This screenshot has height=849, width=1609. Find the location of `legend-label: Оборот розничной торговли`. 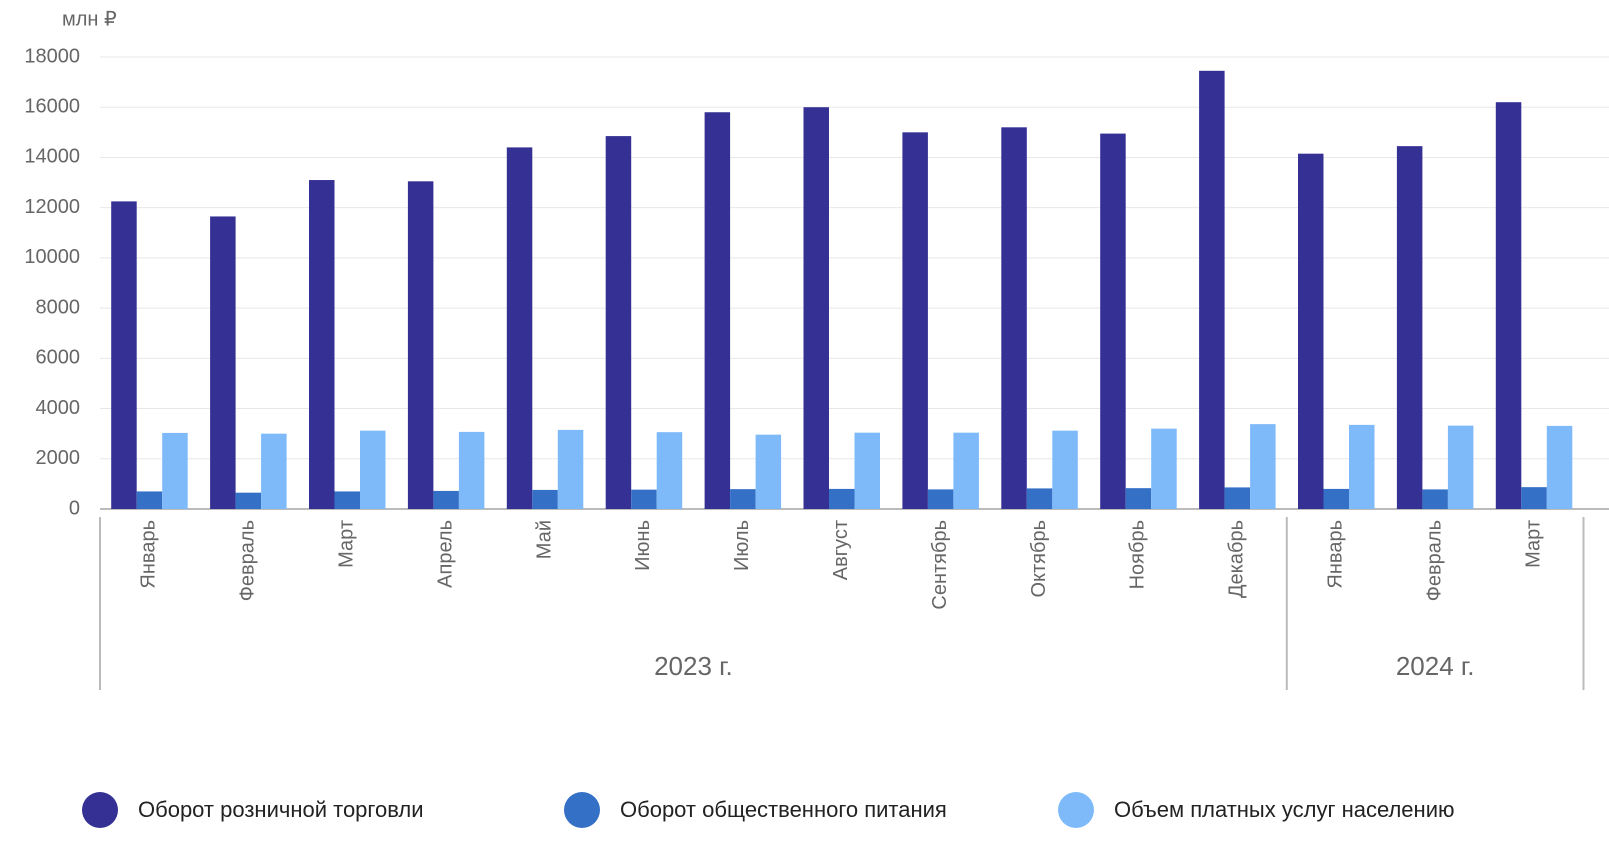

legend-label: Оборот розничной торговли is located at coordinates (281, 809).